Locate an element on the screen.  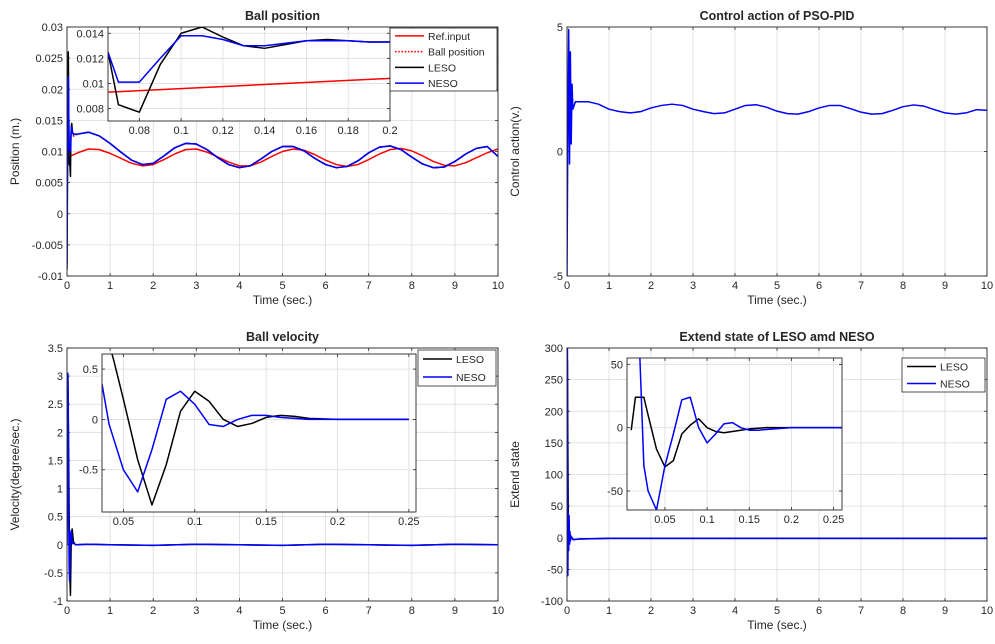
control-action-xtick-label-3: 3 is located at coordinates (693, 286).